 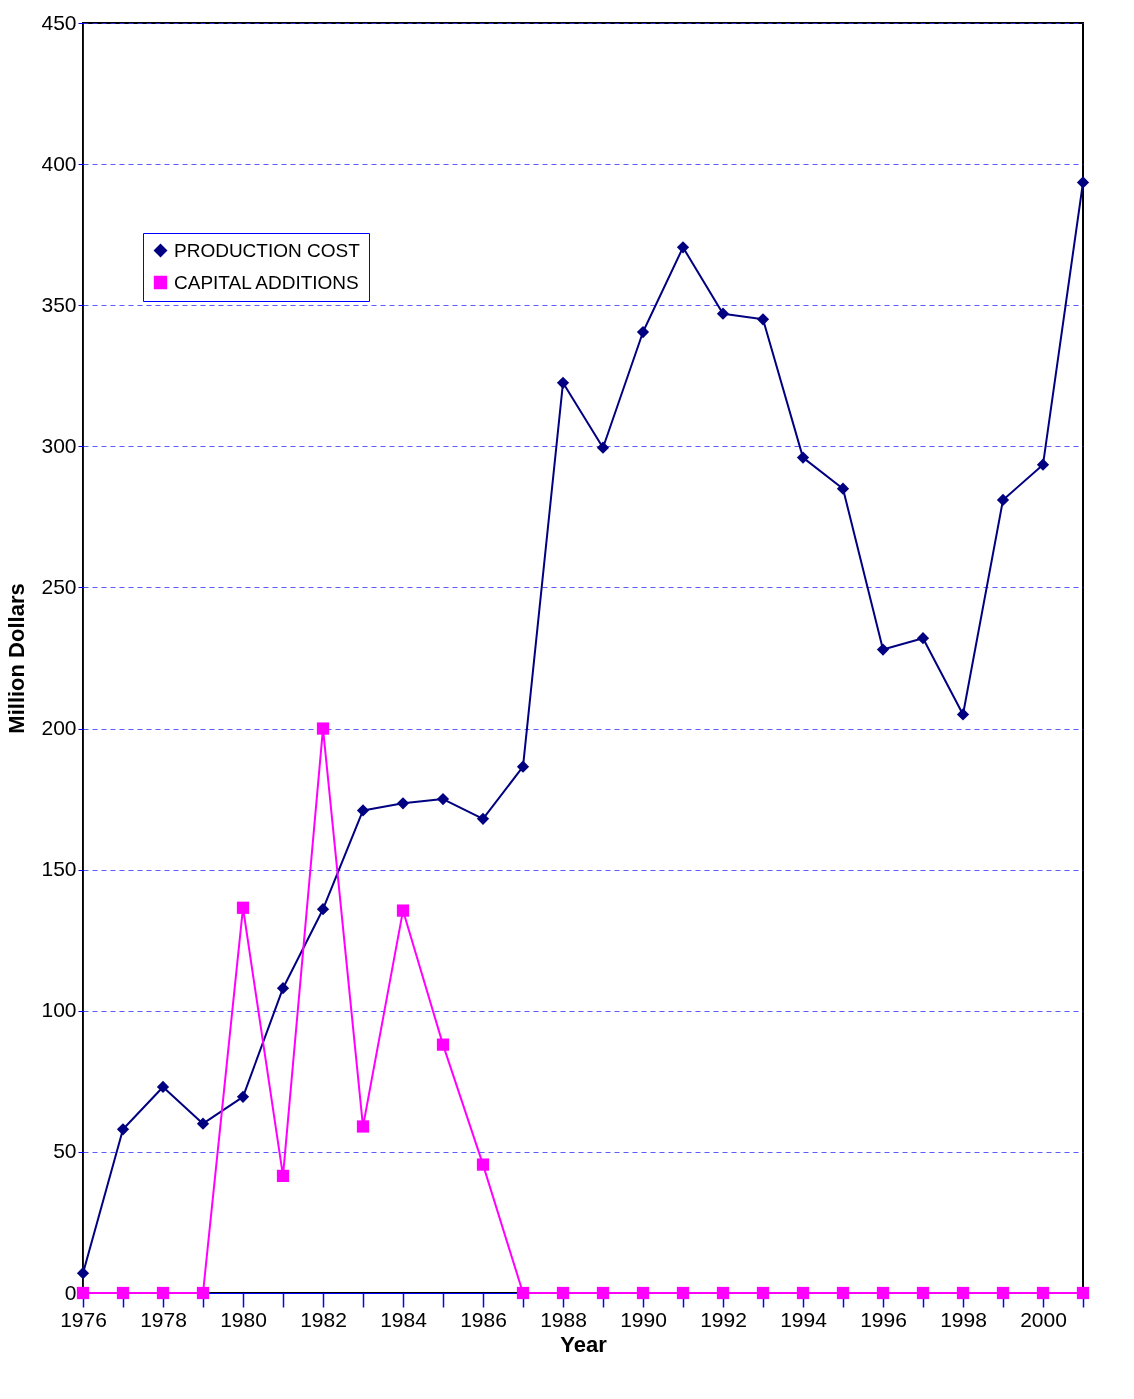 What do you see at coordinates (963, 1319) in the screenshot?
I see `x-tick-label: 1998` at bounding box center [963, 1319].